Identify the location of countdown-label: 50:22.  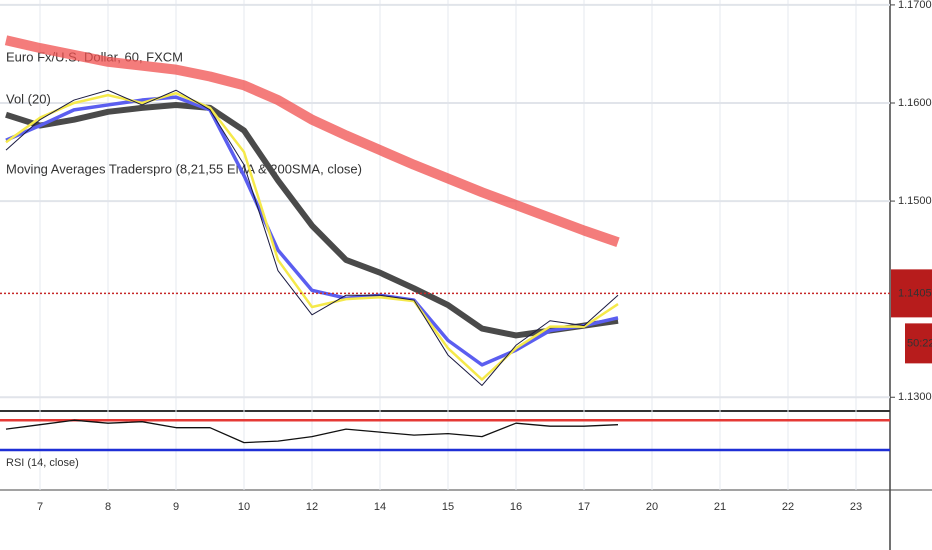
(919, 343).